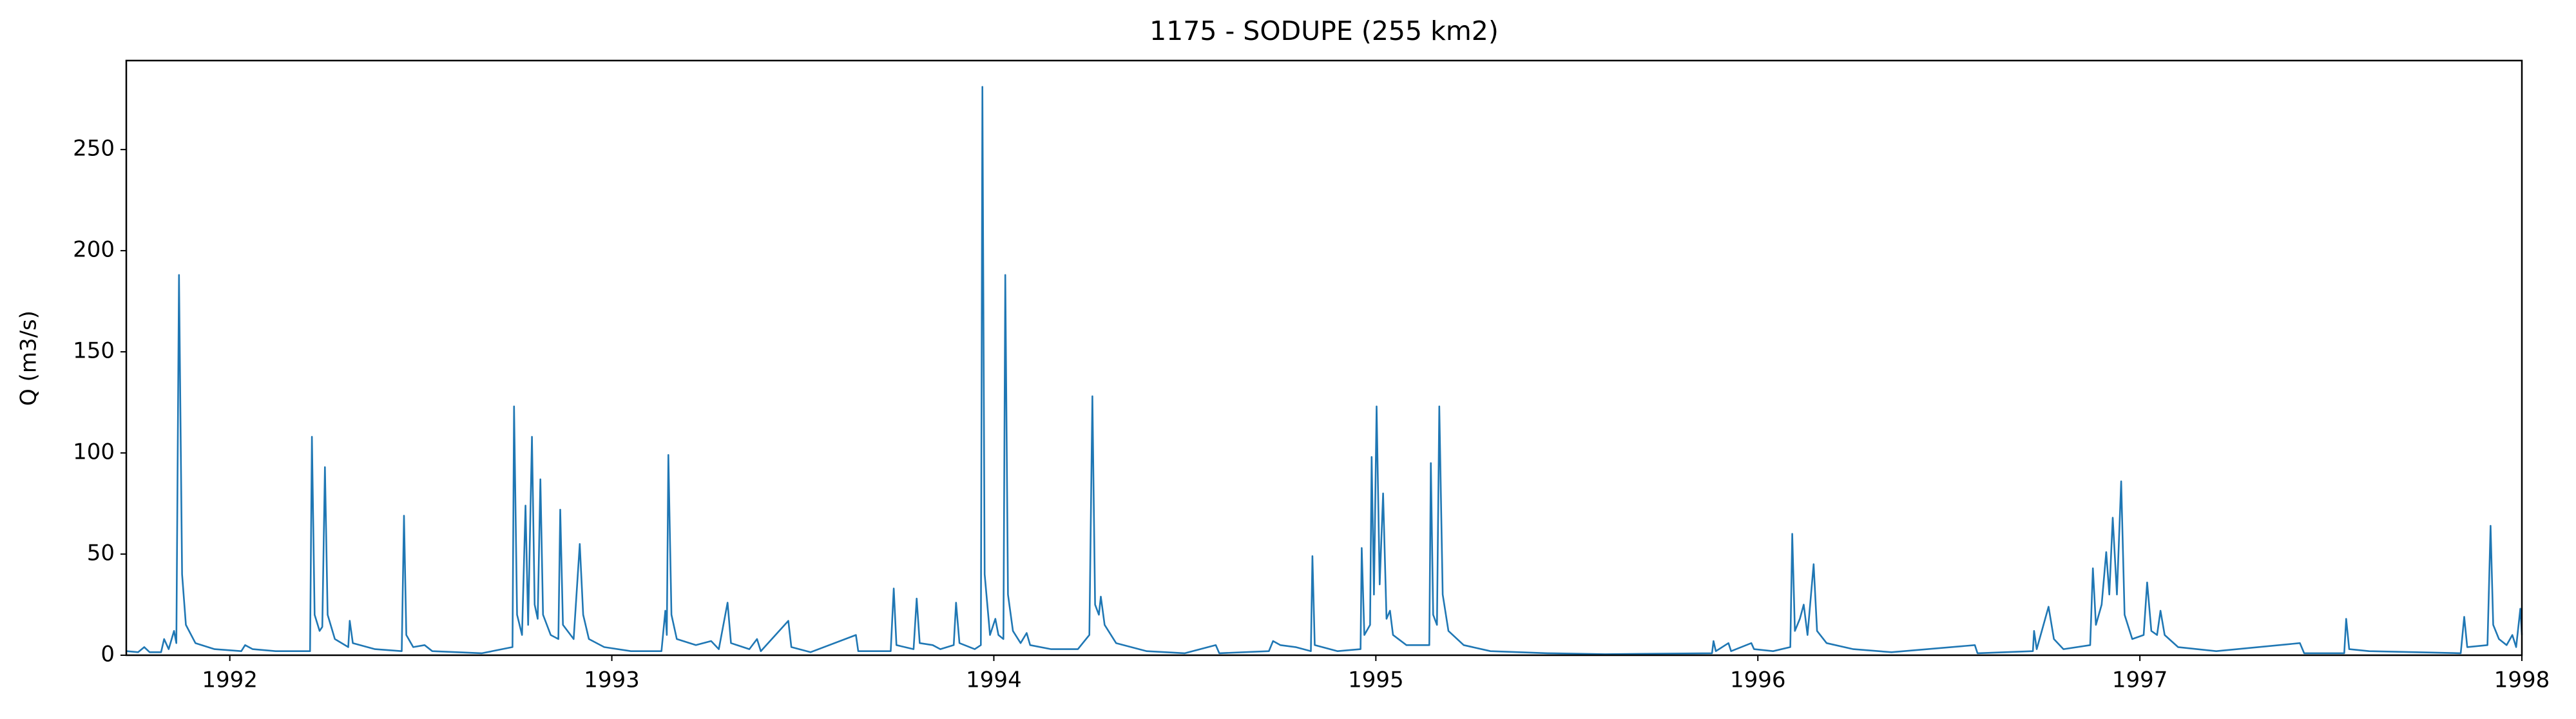 The image size is (2576, 719). What do you see at coordinates (1758, 680) in the screenshot?
I see `x-tick-label: 1996` at bounding box center [1758, 680].